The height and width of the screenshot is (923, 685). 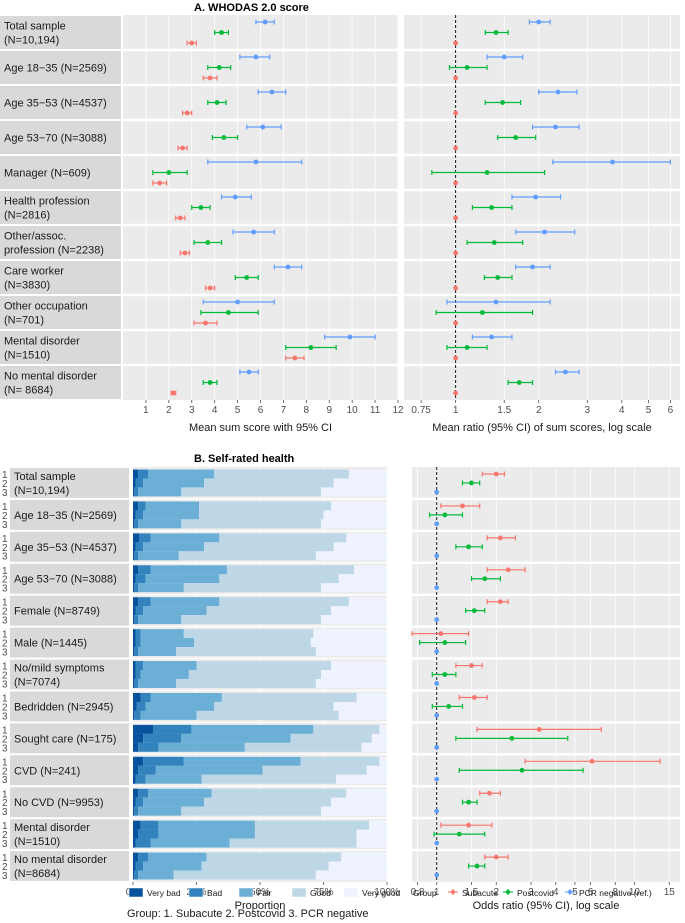 What do you see at coordinates (508, 892) in the screenshot?
I see `legend-point` at bounding box center [508, 892].